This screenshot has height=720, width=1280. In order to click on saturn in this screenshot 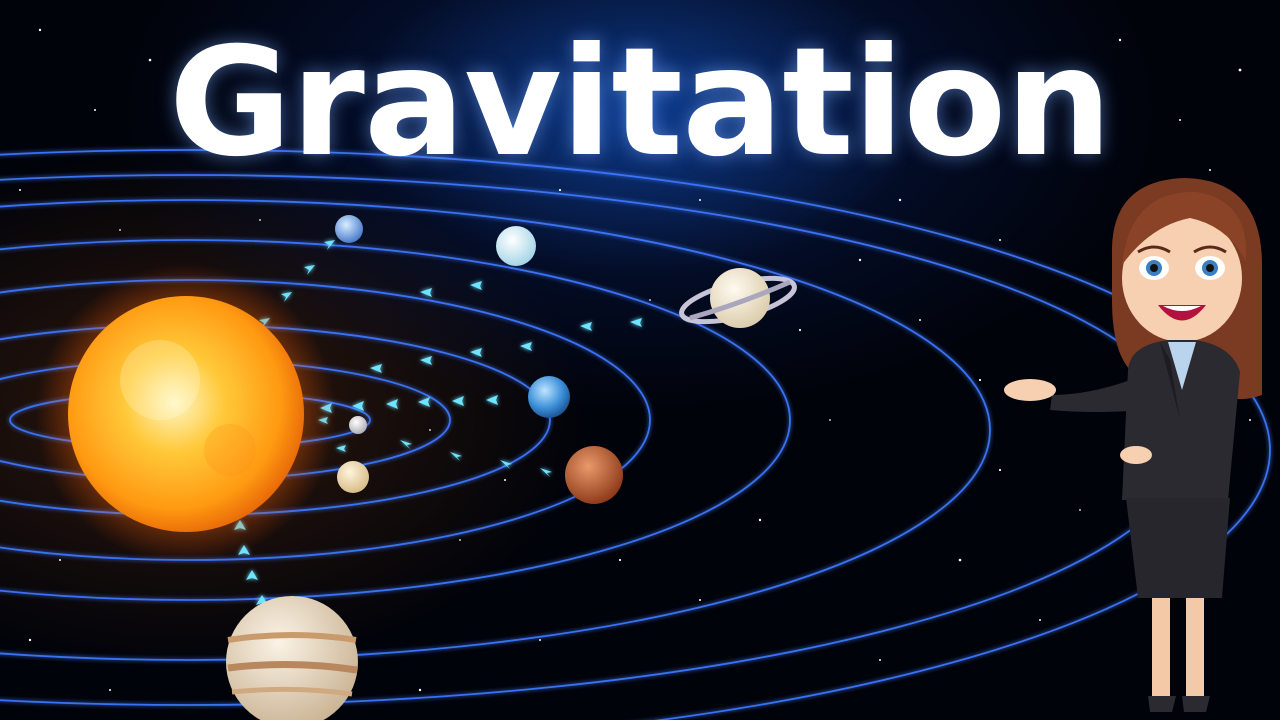, I will do `click(738, 298)`.